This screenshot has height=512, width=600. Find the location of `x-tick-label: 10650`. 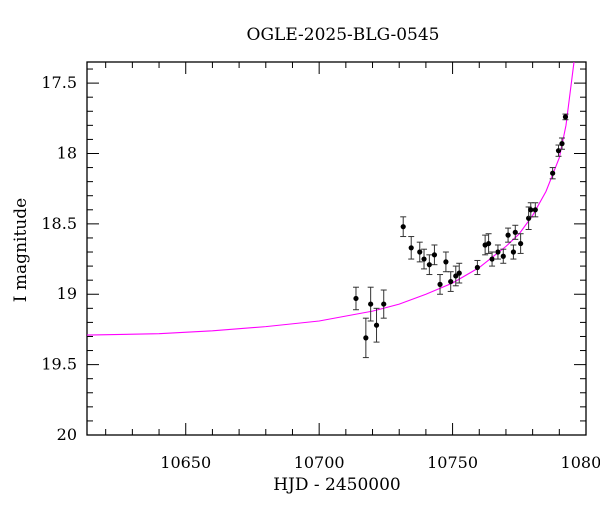

x-tick-label: 10650 is located at coordinates (185, 462).